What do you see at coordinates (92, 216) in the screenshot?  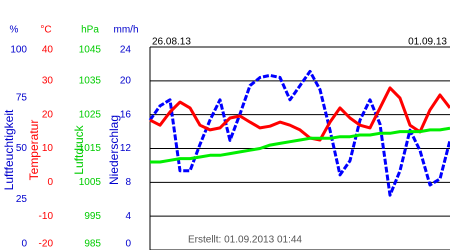 I see `y-tick-label: 995` at bounding box center [92, 216].